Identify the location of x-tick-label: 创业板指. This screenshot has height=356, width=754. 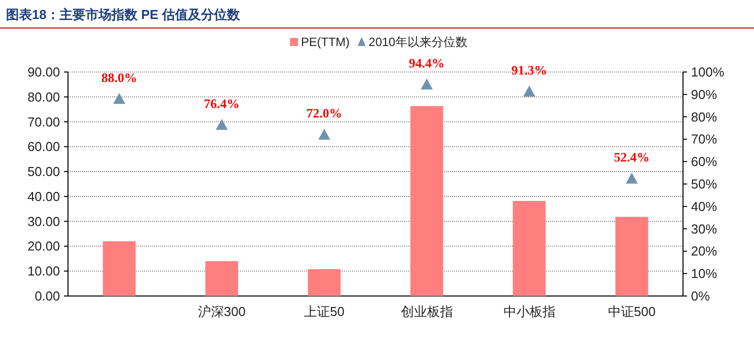
(426, 311).